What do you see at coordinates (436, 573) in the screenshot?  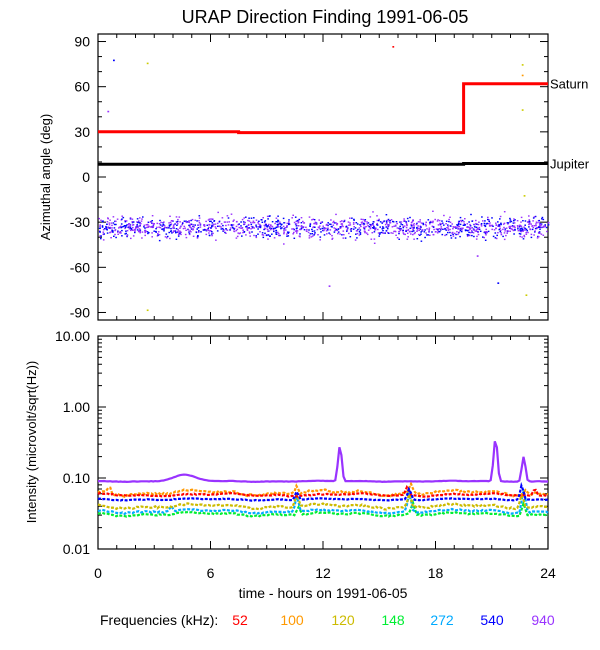 I see `intensity-x-tick-label: 18` at bounding box center [436, 573].